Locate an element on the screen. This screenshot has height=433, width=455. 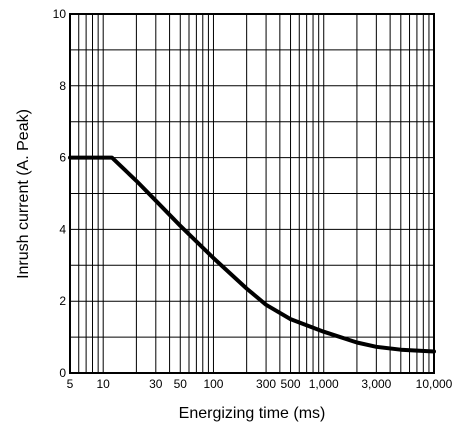
x-tick-label: 5 is located at coordinates (70, 384).